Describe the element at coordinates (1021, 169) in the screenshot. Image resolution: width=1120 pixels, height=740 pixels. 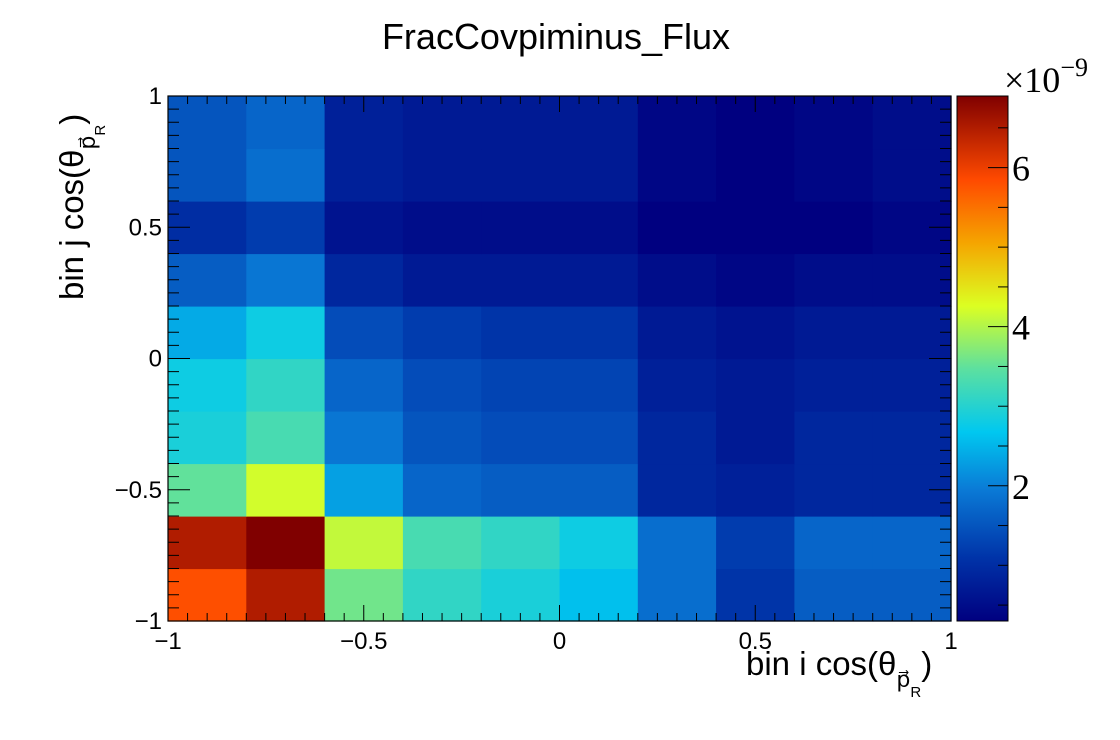
I see `color-scale-tick-label: 6` at that location.